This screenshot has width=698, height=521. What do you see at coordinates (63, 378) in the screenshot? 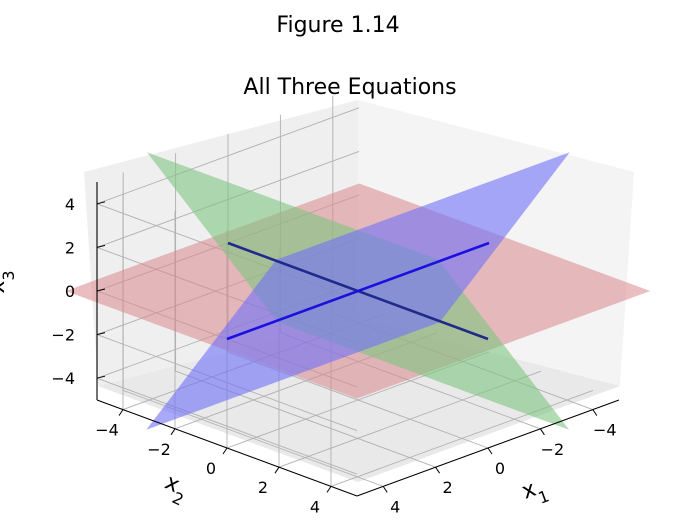
I see `x3-tick-label: −4` at bounding box center [63, 378].